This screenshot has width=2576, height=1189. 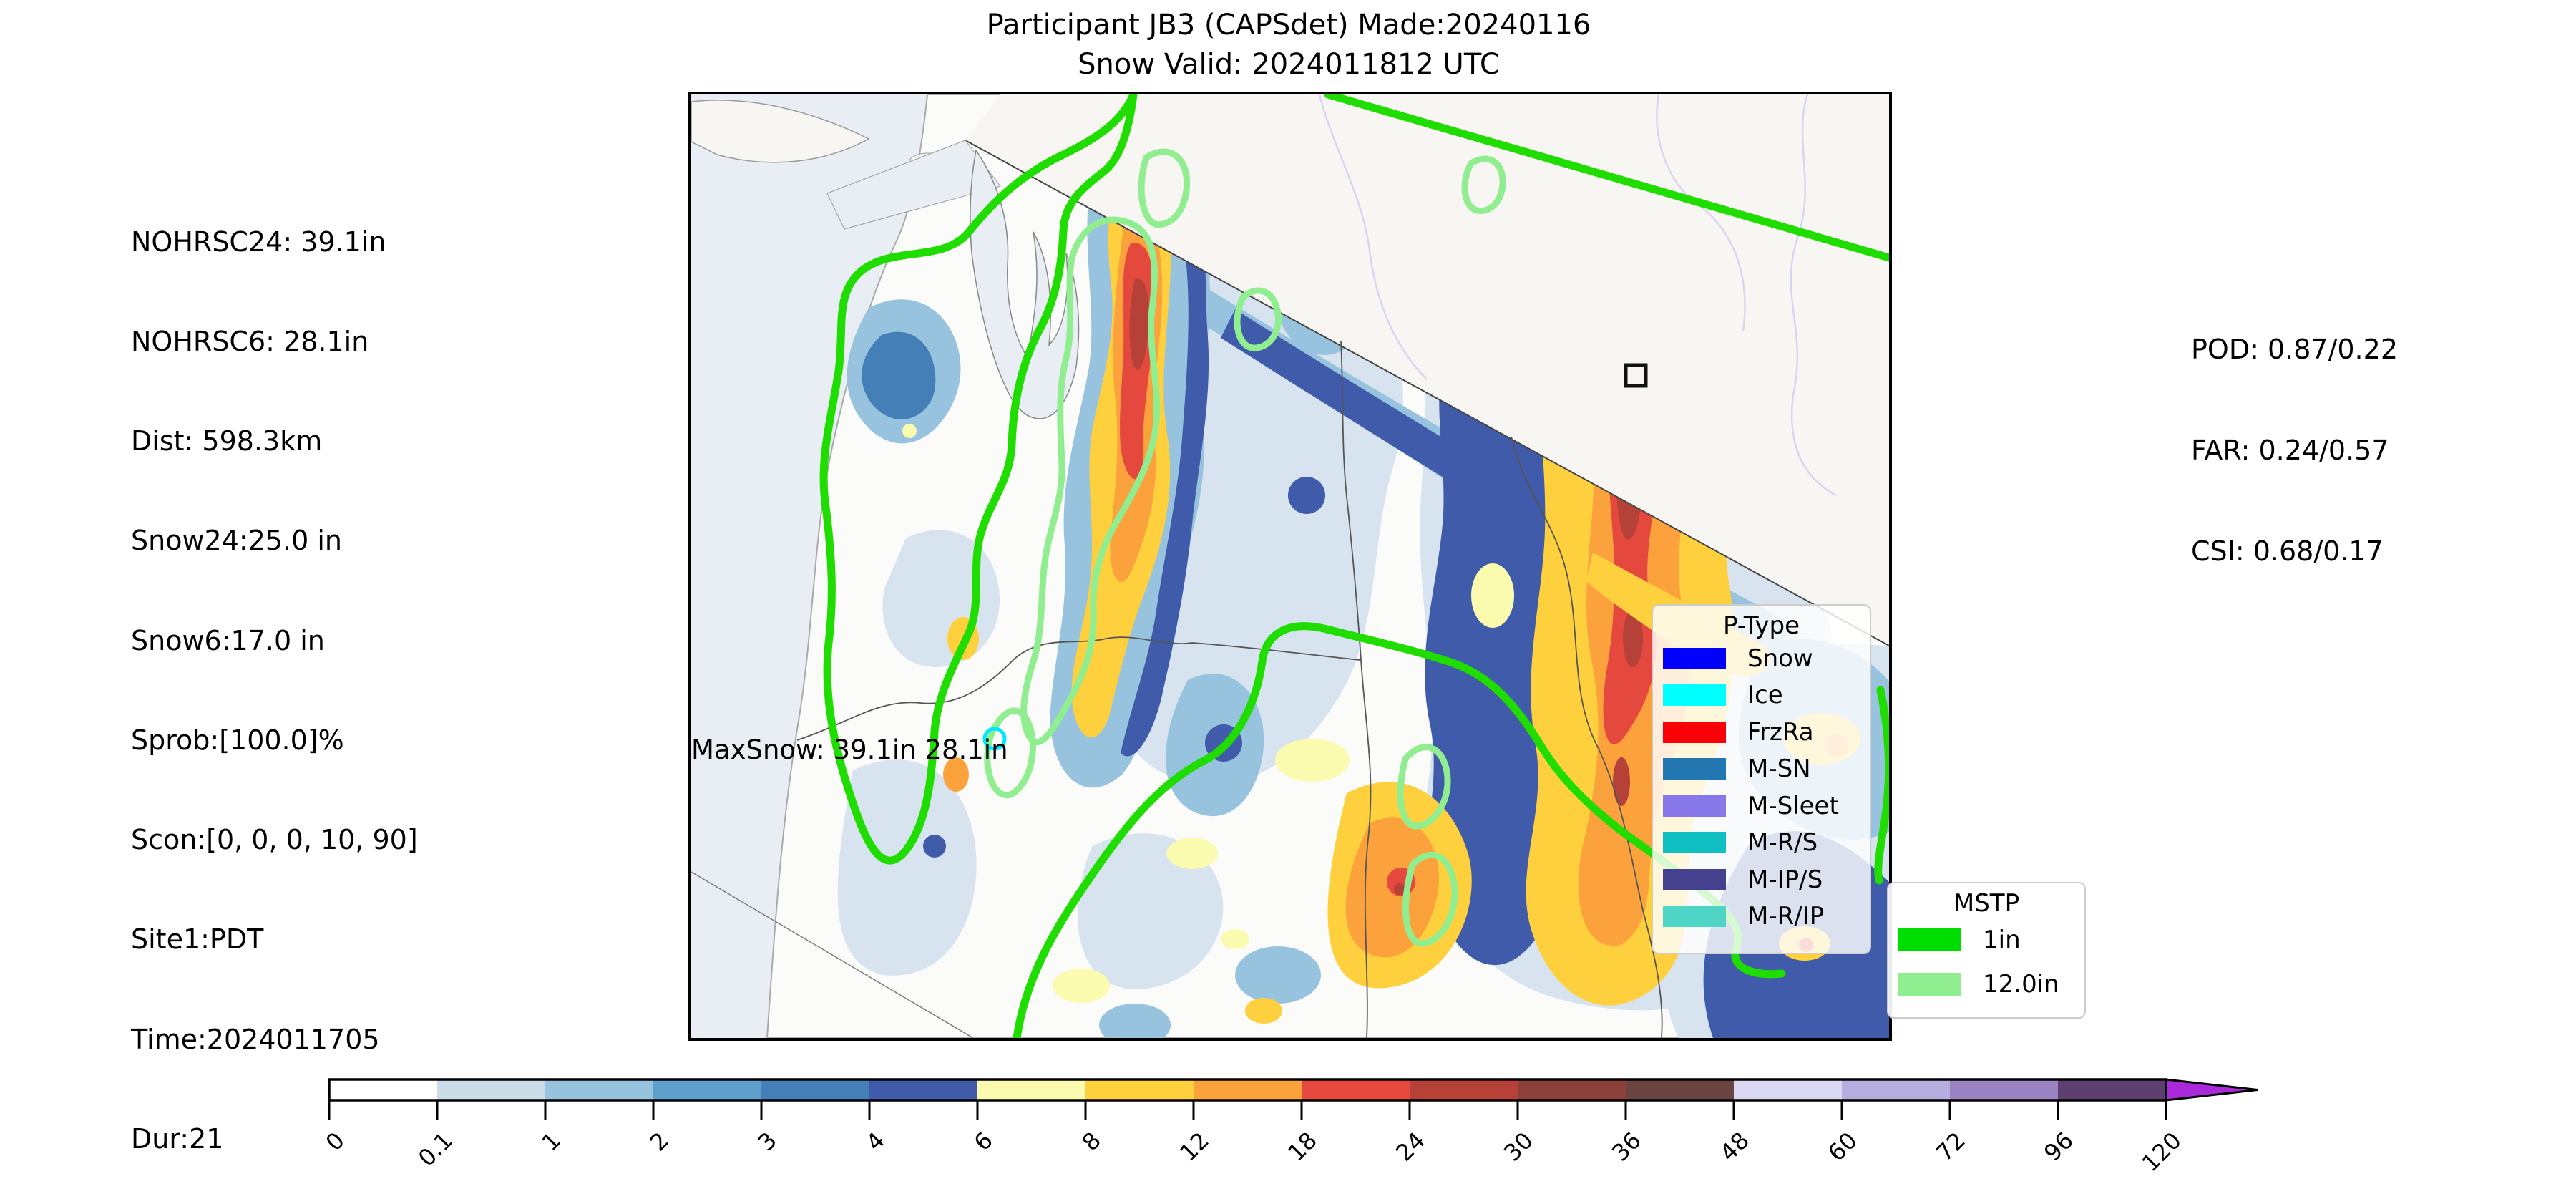 What do you see at coordinates (237, 541) in the screenshot?
I see `stat-line: Snow24:25.0 in` at bounding box center [237, 541].